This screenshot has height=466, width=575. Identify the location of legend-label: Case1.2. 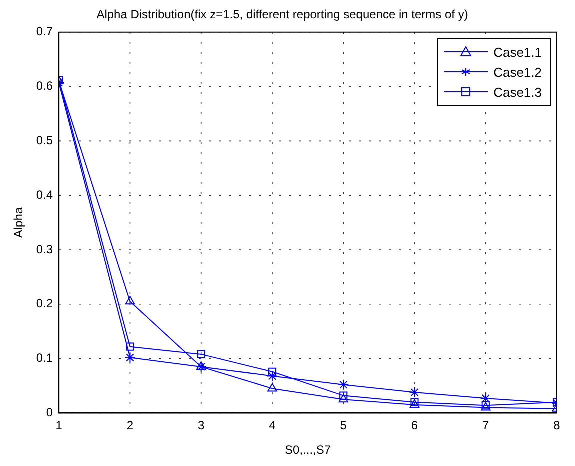
(518, 72).